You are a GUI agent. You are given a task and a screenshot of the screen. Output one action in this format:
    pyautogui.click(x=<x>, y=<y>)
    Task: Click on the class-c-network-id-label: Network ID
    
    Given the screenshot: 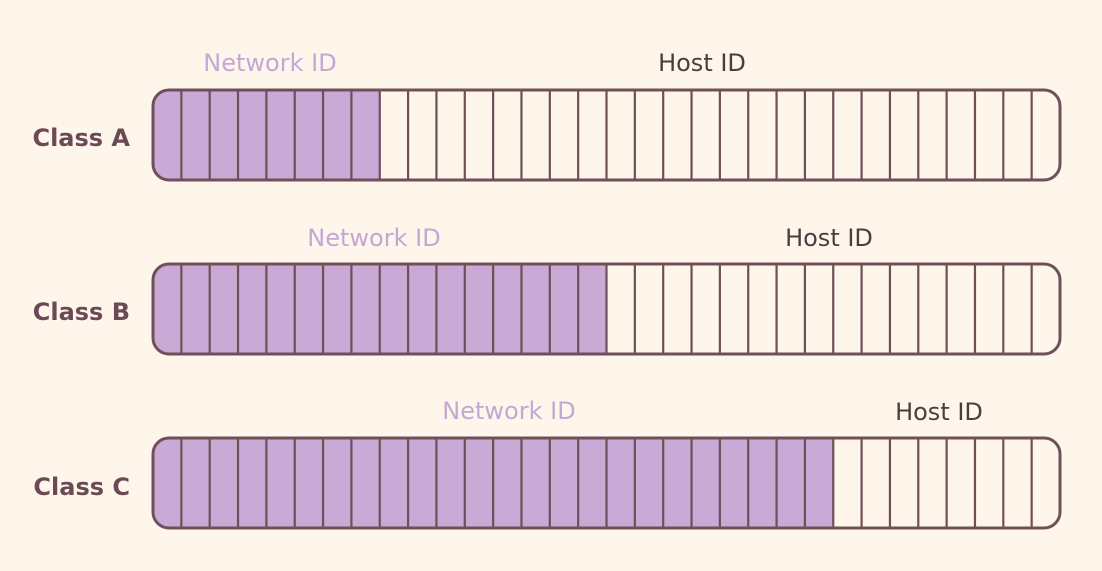 What is the action you would take?
    pyautogui.click(x=508, y=411)
    